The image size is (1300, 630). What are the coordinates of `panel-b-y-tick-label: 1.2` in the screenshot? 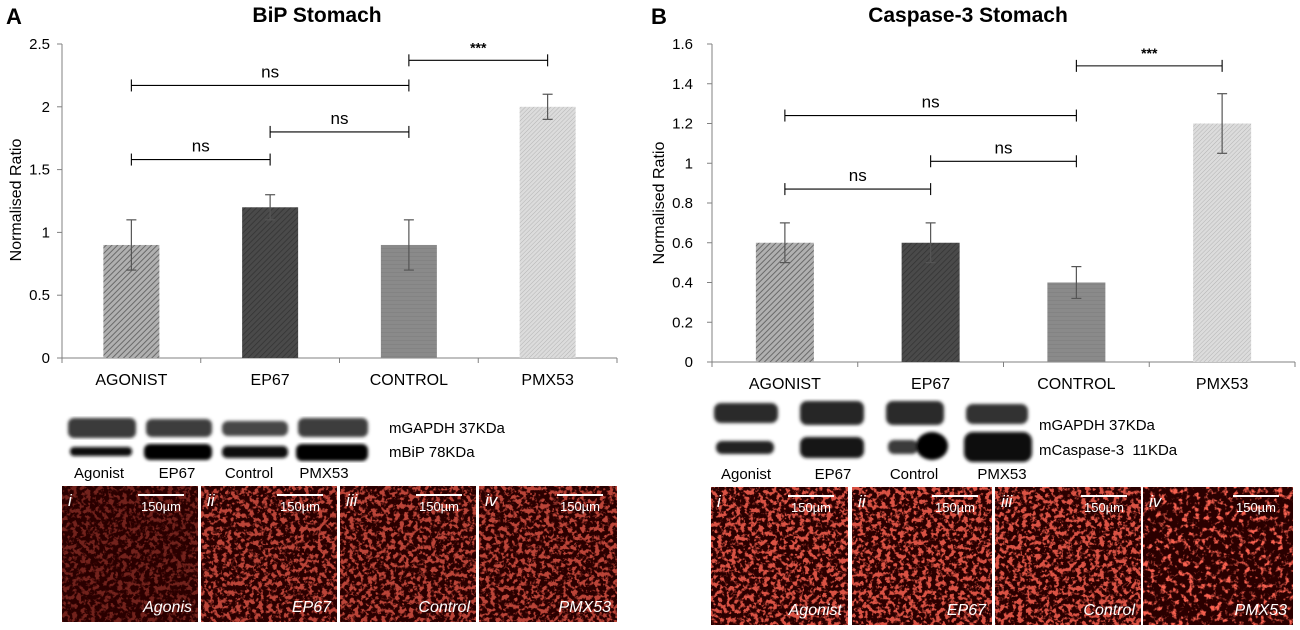 It's located at (682, 124).